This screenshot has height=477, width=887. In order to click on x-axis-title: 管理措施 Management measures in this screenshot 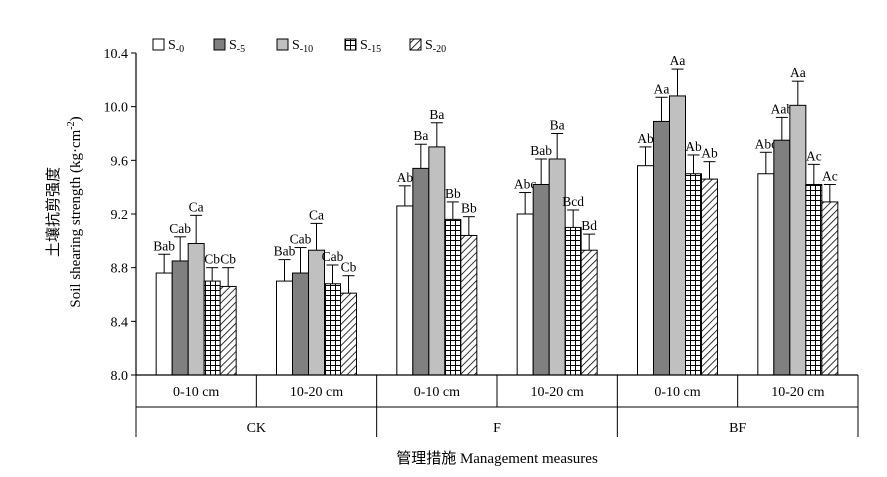, I will do `click(497, 458)`.